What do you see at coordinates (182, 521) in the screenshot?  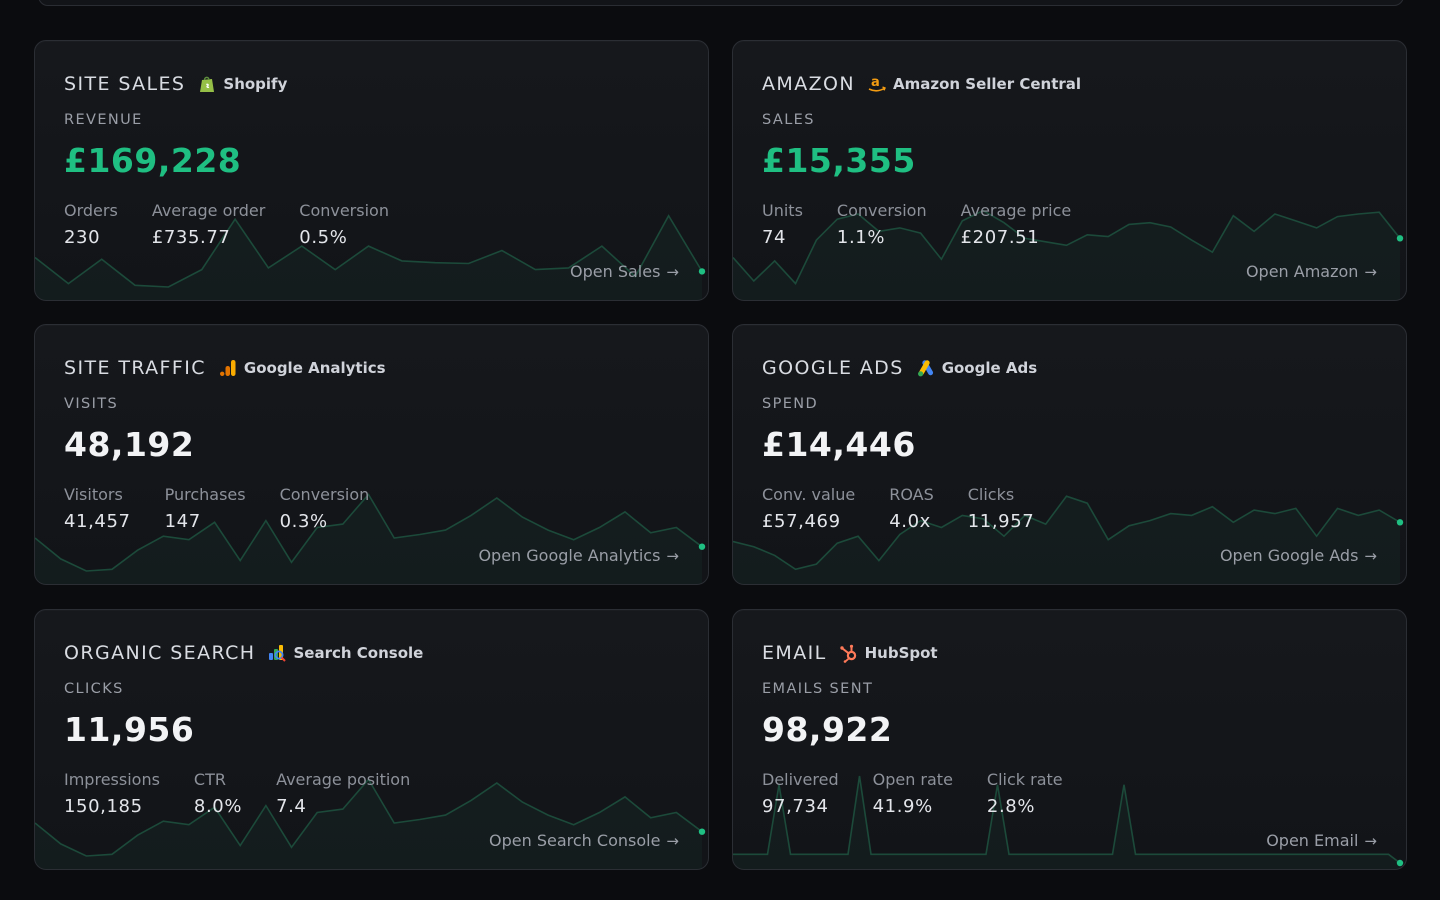 I see `stat-value: 147` at bounding box center [182, 521].